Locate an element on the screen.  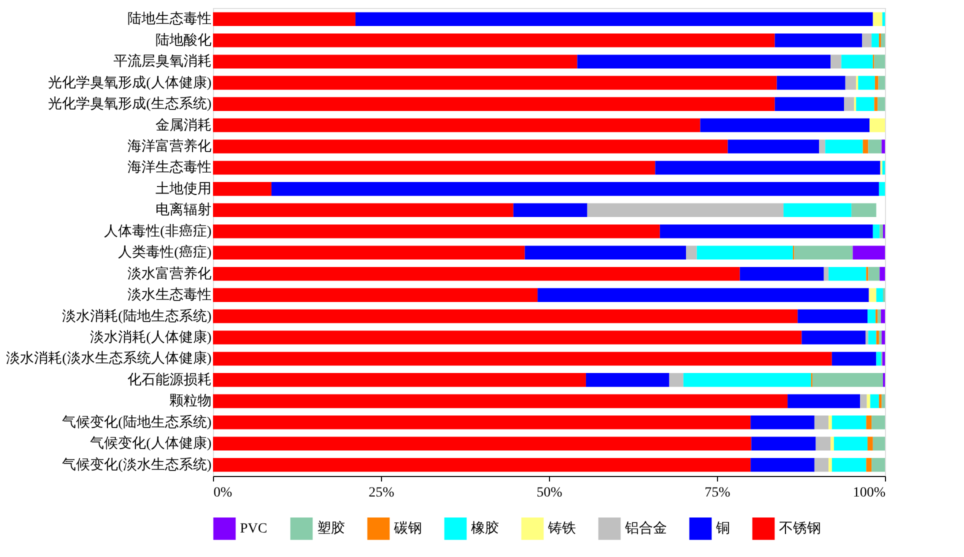
y-tick-label: 淡水生态毒性 is located at coordinates (170, 295).